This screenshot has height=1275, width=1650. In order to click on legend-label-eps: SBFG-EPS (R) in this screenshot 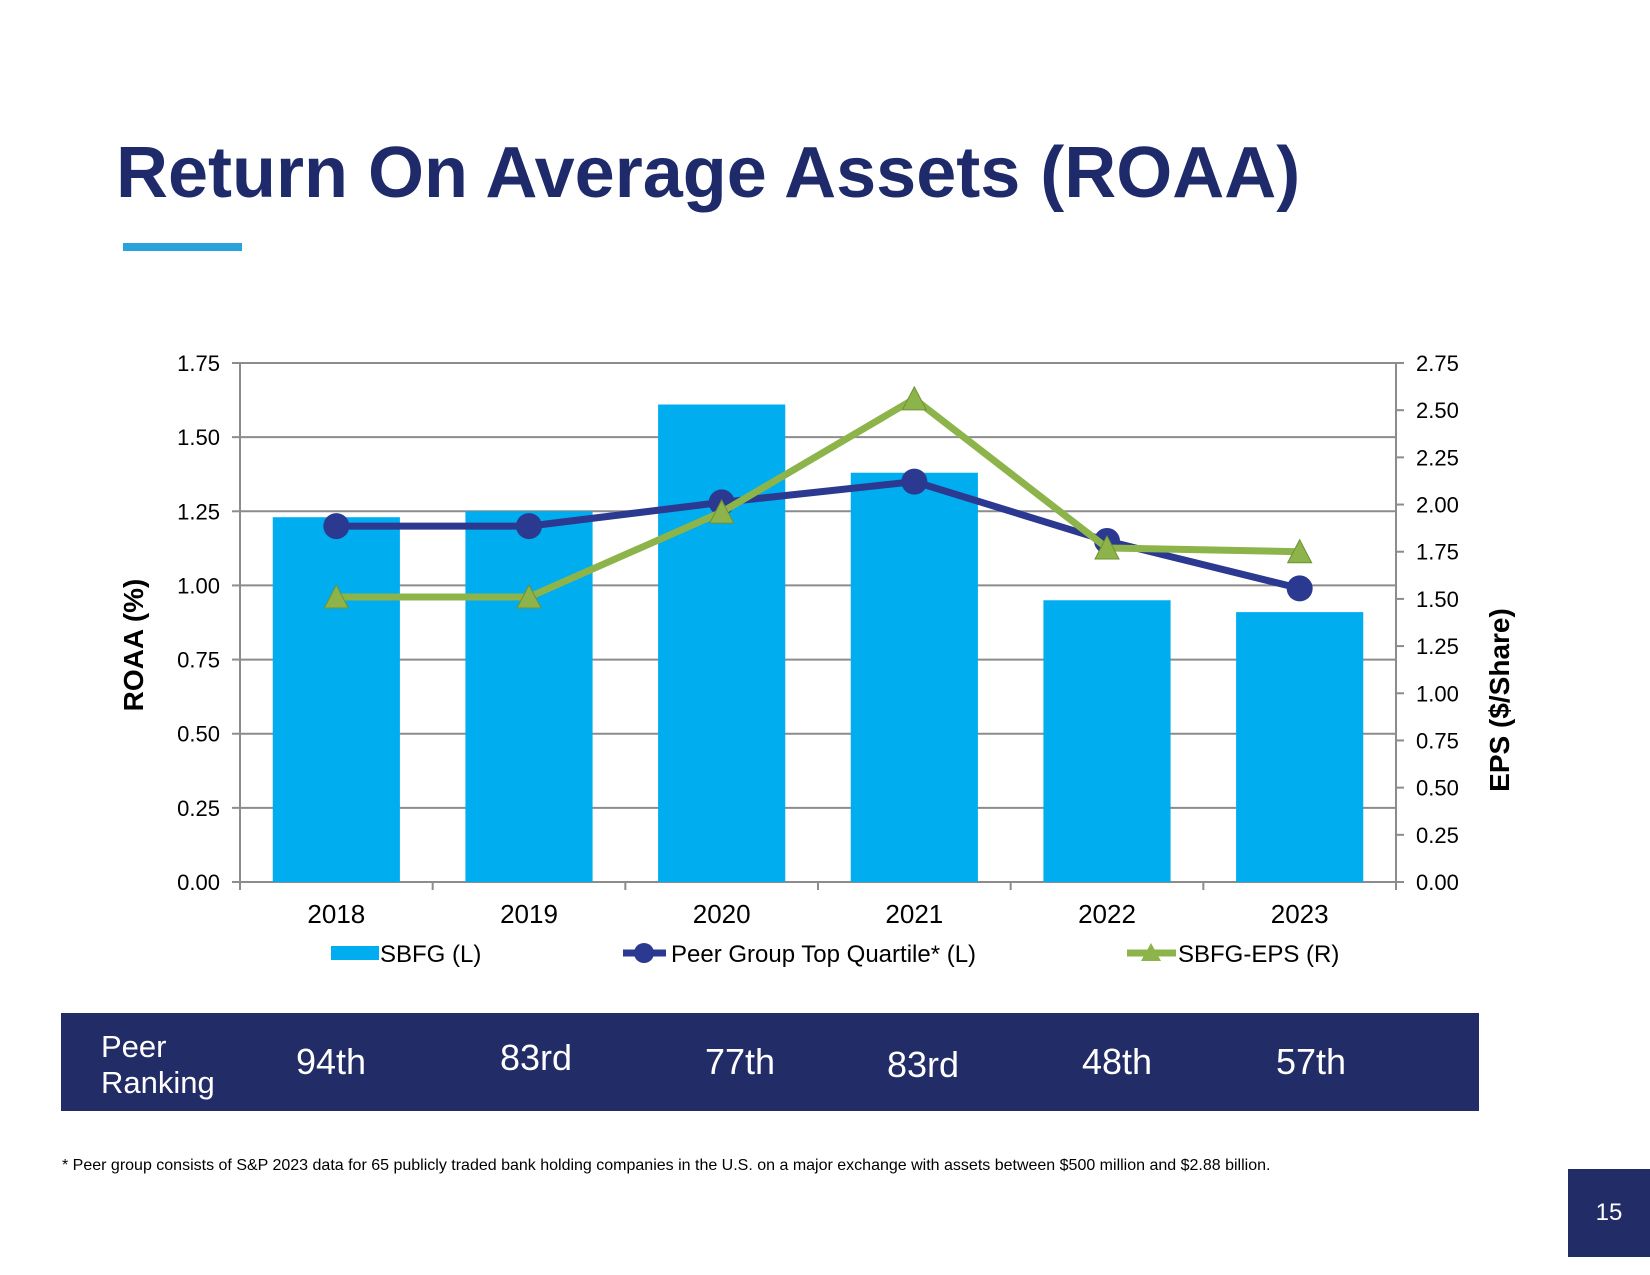, I will do `click(1258, 954)`.